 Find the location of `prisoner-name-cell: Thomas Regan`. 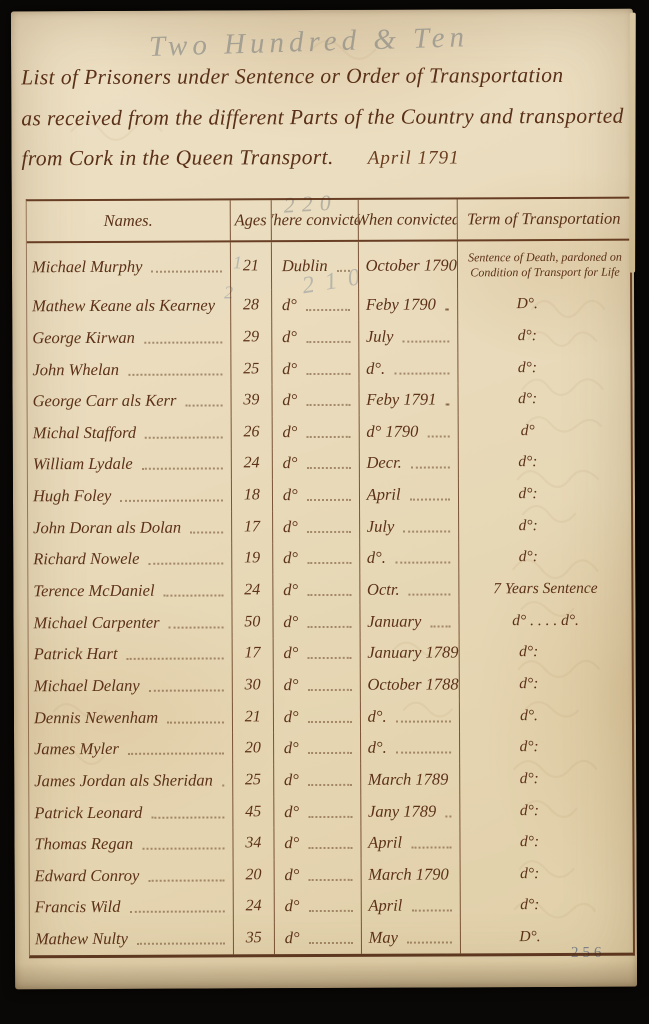

prisoner-name-cell: Thomas Regan is located at coordinates (131, 844).